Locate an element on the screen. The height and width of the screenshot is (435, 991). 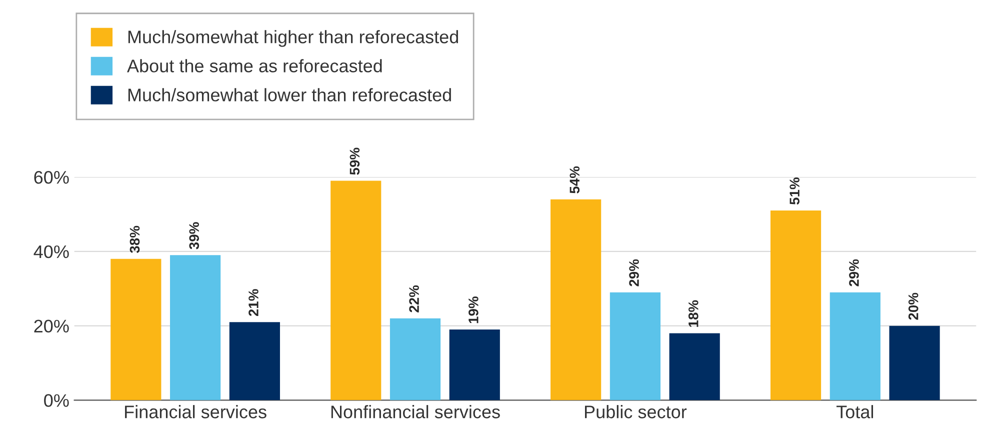
y-tick-label: 60% is located at coordinates (51, 177).